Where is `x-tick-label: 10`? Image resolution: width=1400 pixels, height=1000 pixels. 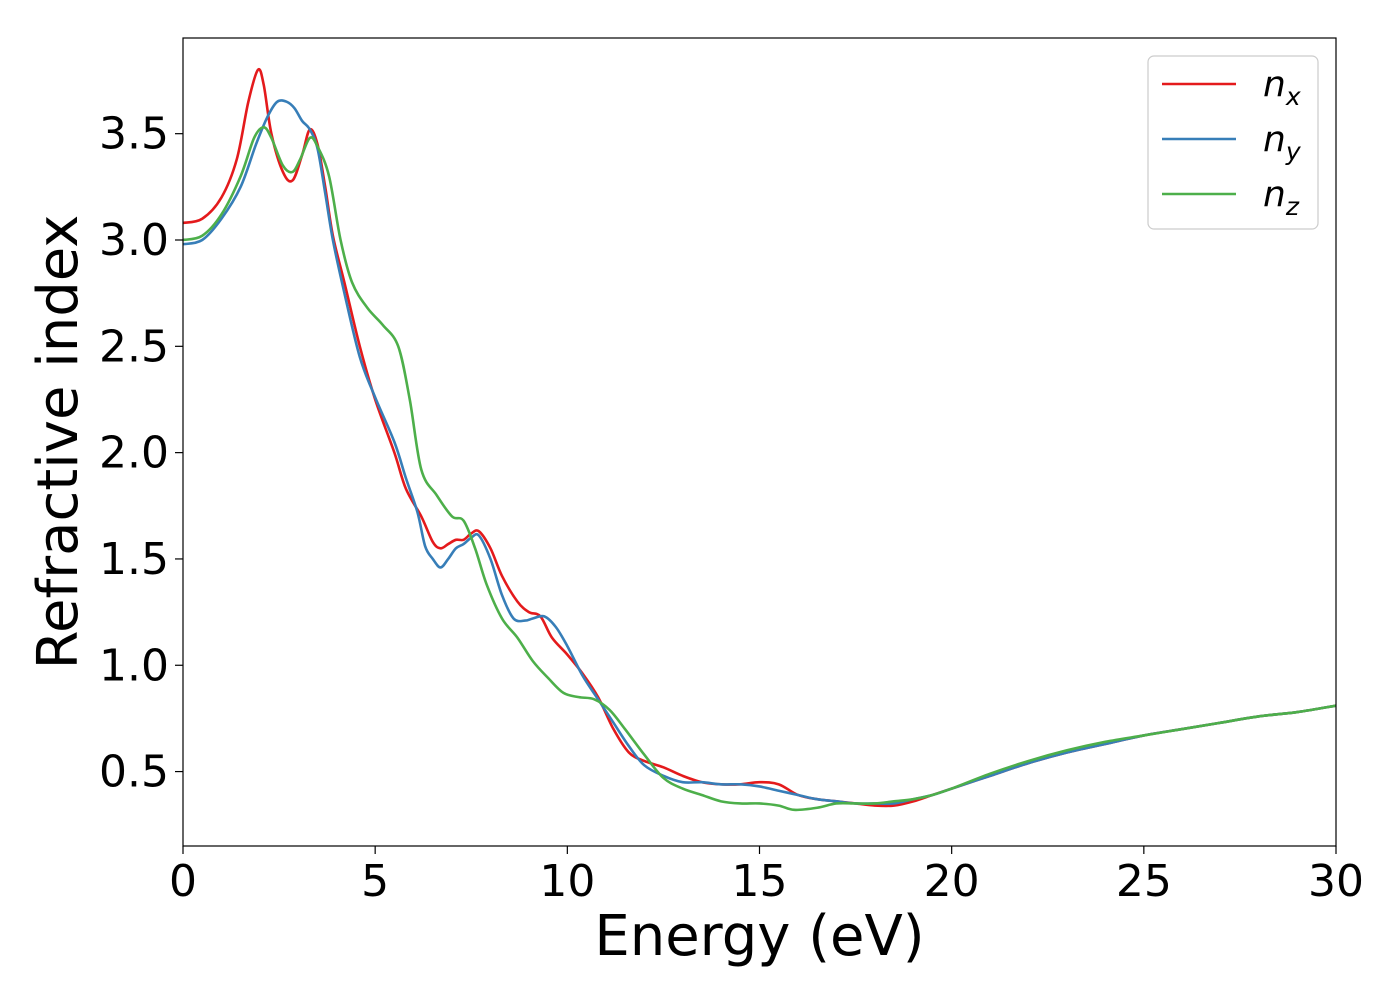 x-tick-label: 10 is located at coordinates (567, 881).